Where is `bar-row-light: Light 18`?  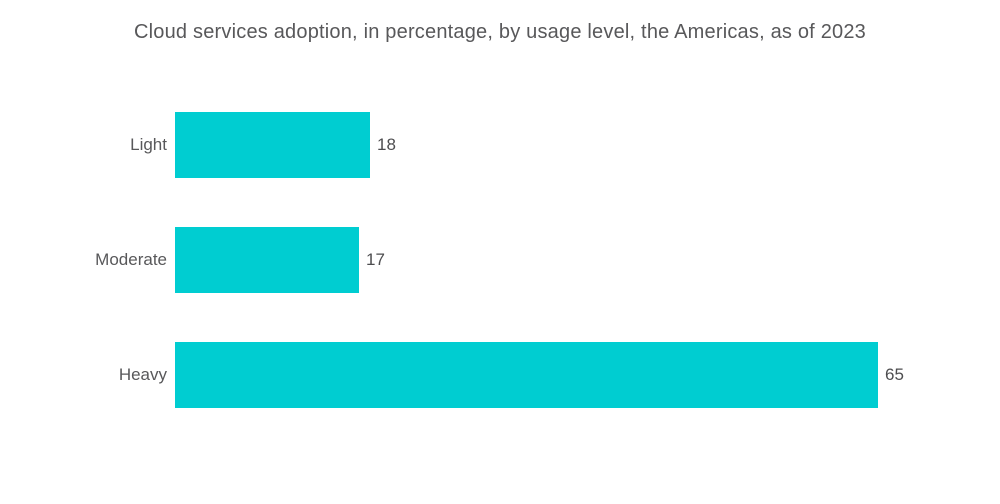
bar-row-light: Light 18 is located at coordinates (500, 145).